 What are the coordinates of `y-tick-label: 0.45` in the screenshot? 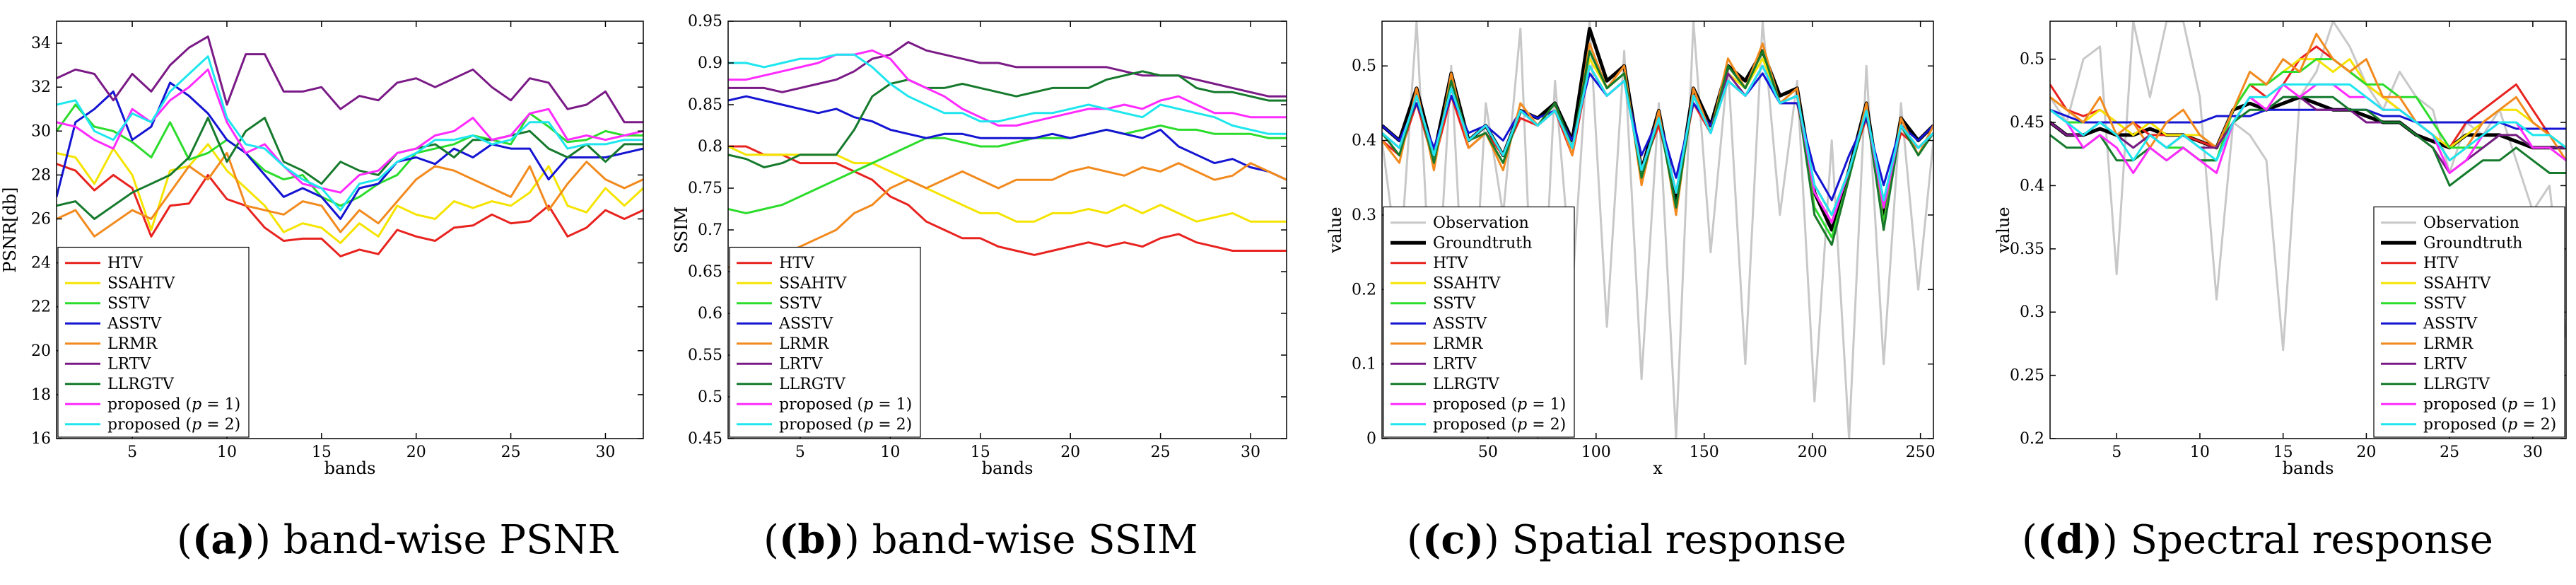 It's located at (2027, 123).